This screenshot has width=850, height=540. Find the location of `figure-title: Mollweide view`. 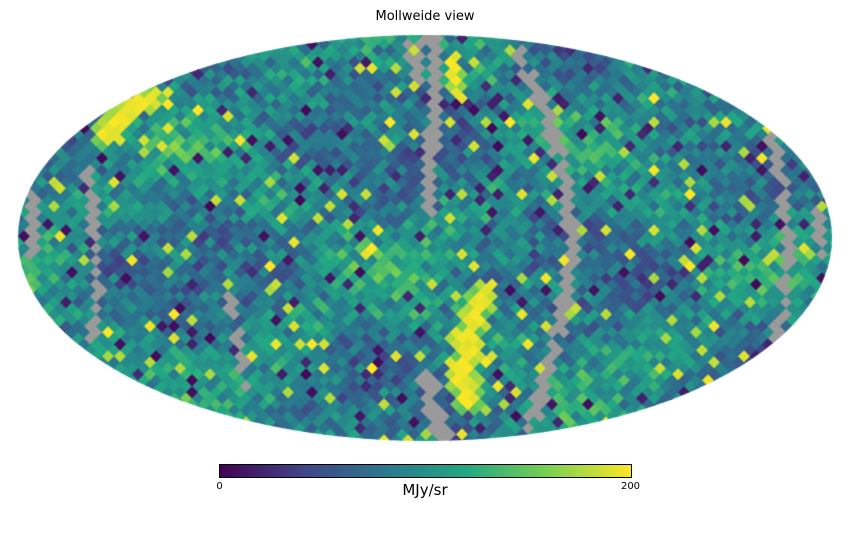

figure-title: Mollweide view is located at coordinates (425, 16).